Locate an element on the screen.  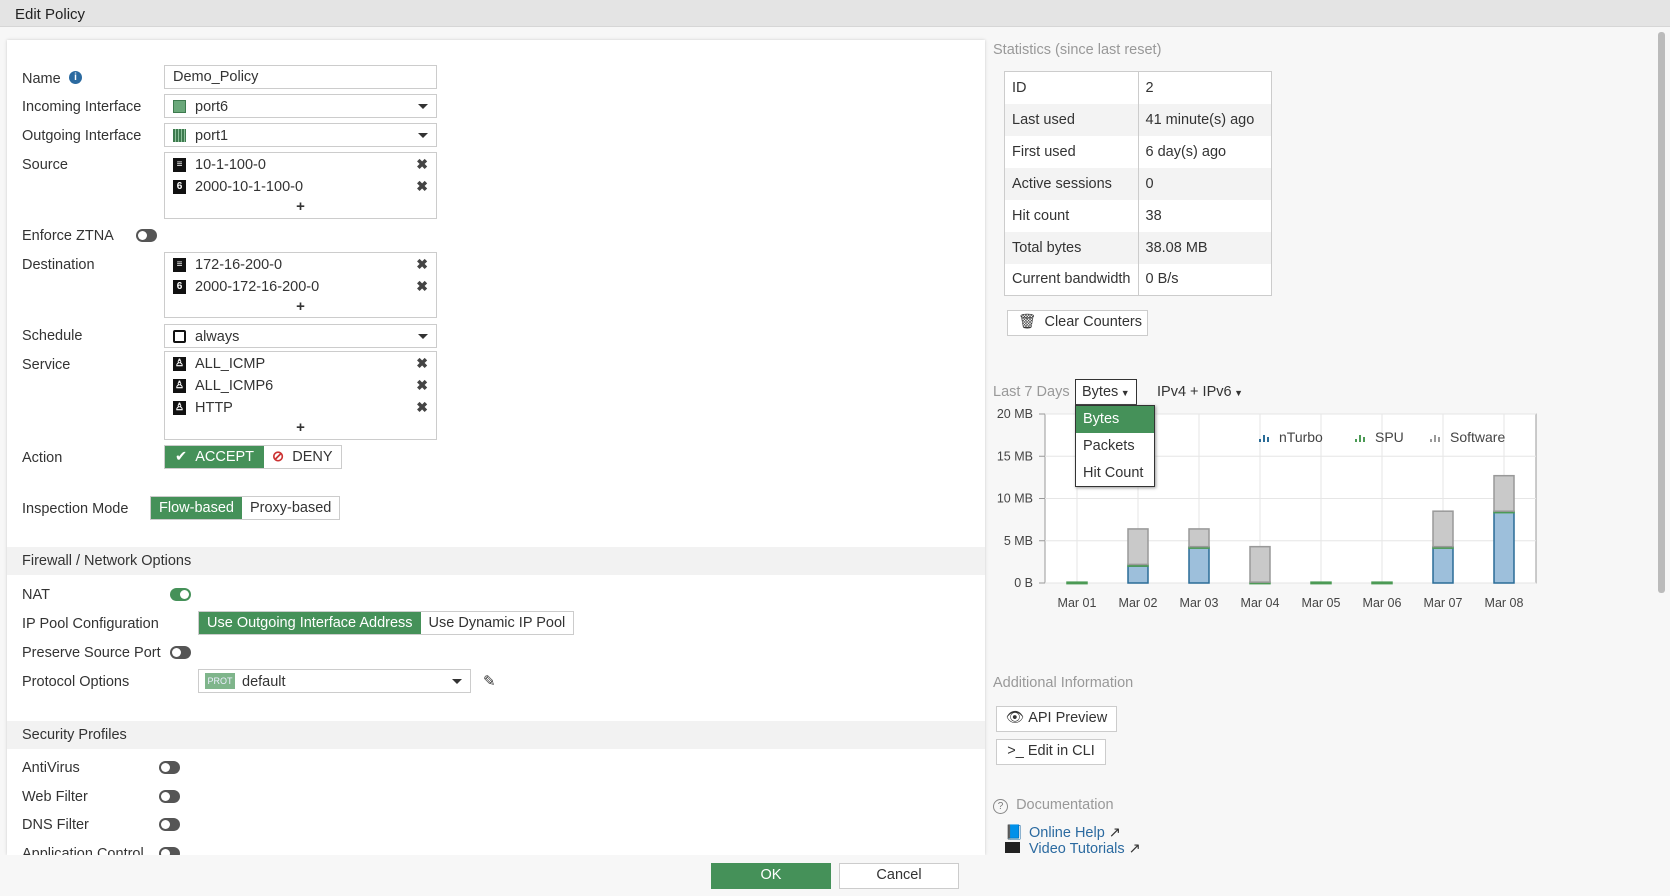
protocol-options-select: PROT default is located at coordinates (334, 681).